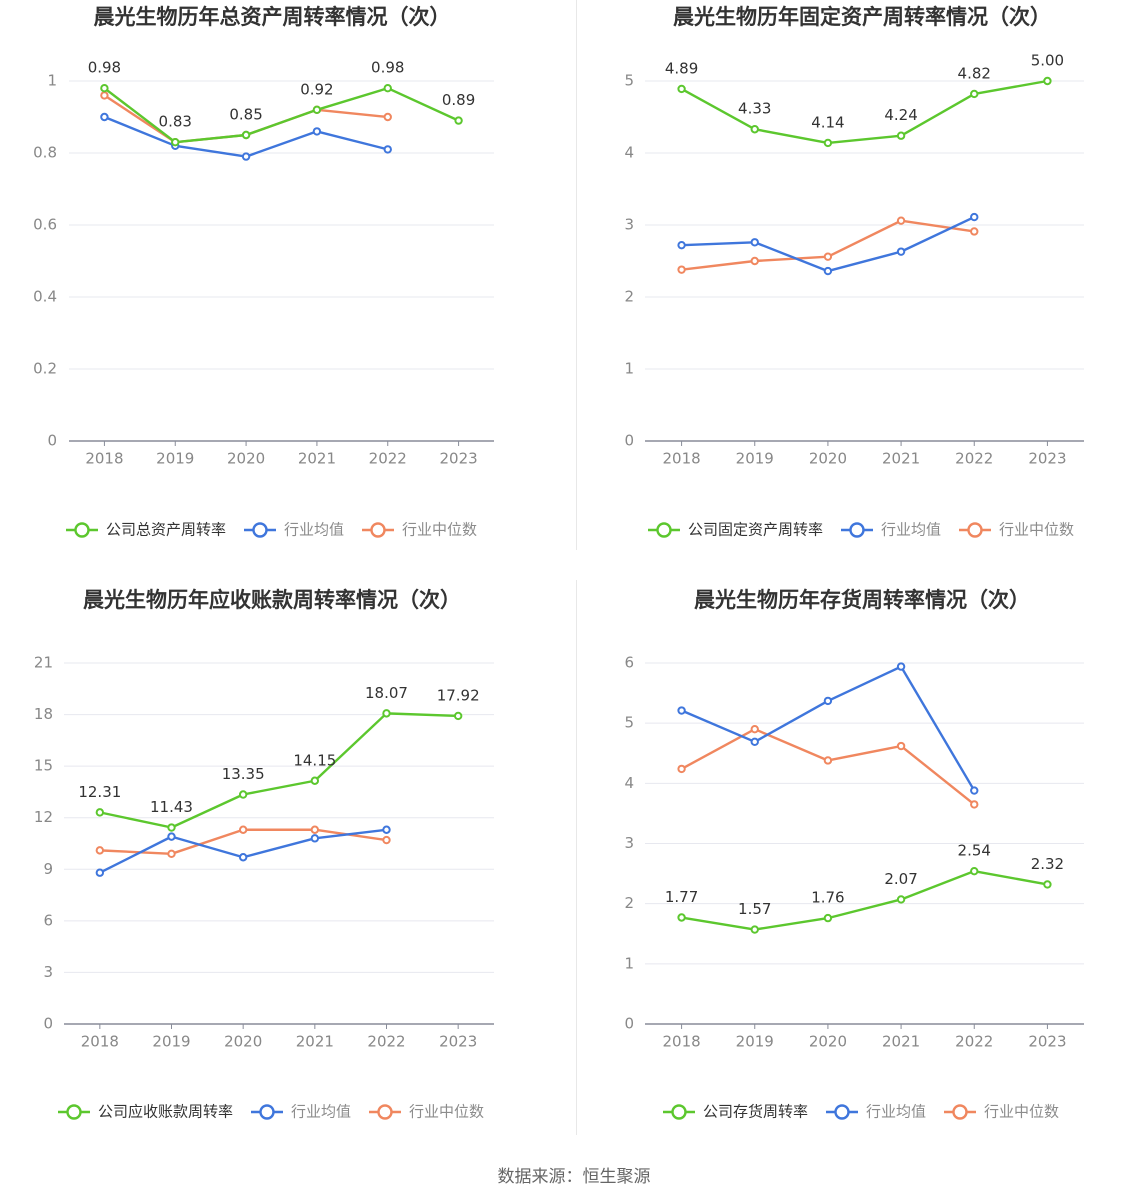  I want to click on data-label: 4.82, so click(974, 73).